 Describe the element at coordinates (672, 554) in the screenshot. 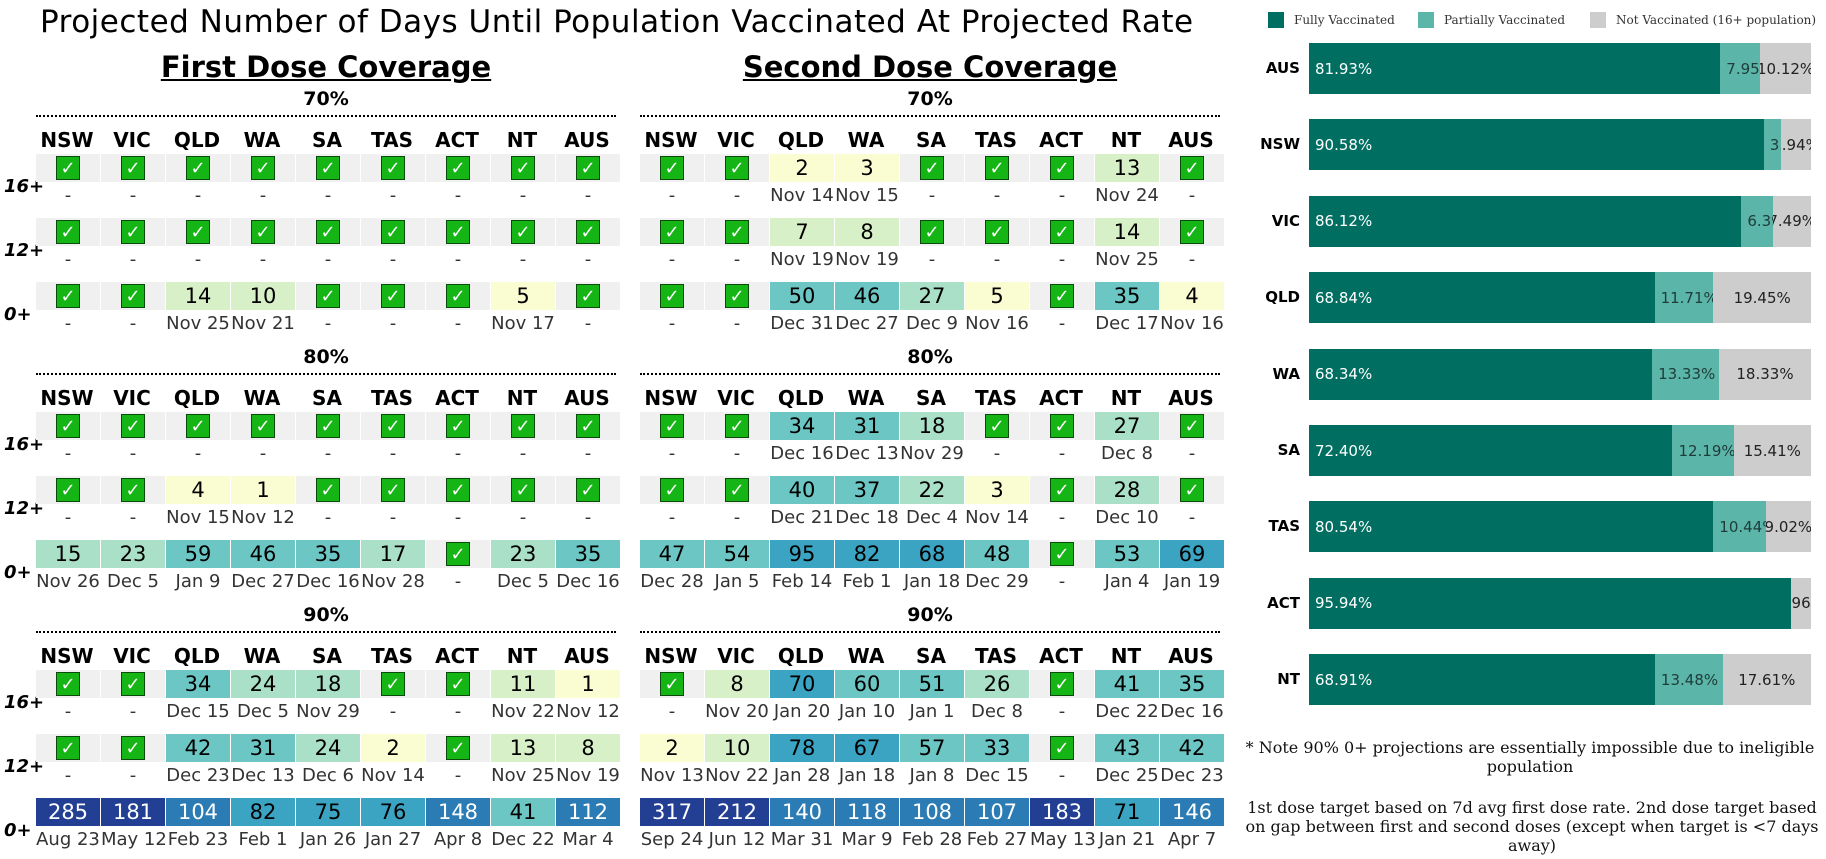

I see `days-cell: 47` at that location.